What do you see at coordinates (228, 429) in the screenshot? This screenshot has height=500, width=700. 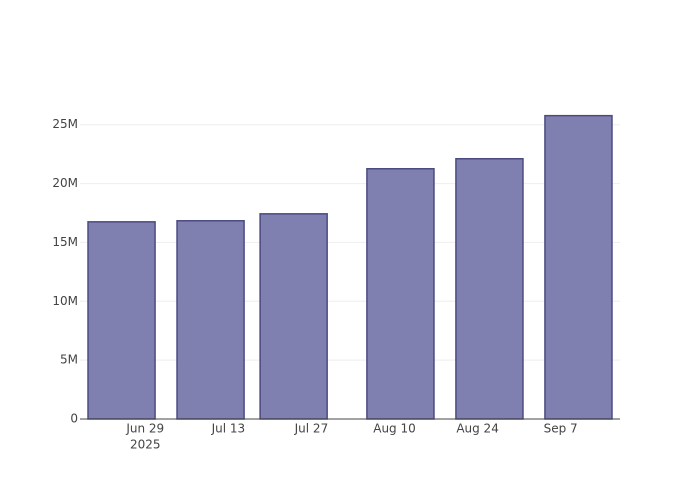 I see `x-tick-label: Jul 13` at bounding box center [228, 429].